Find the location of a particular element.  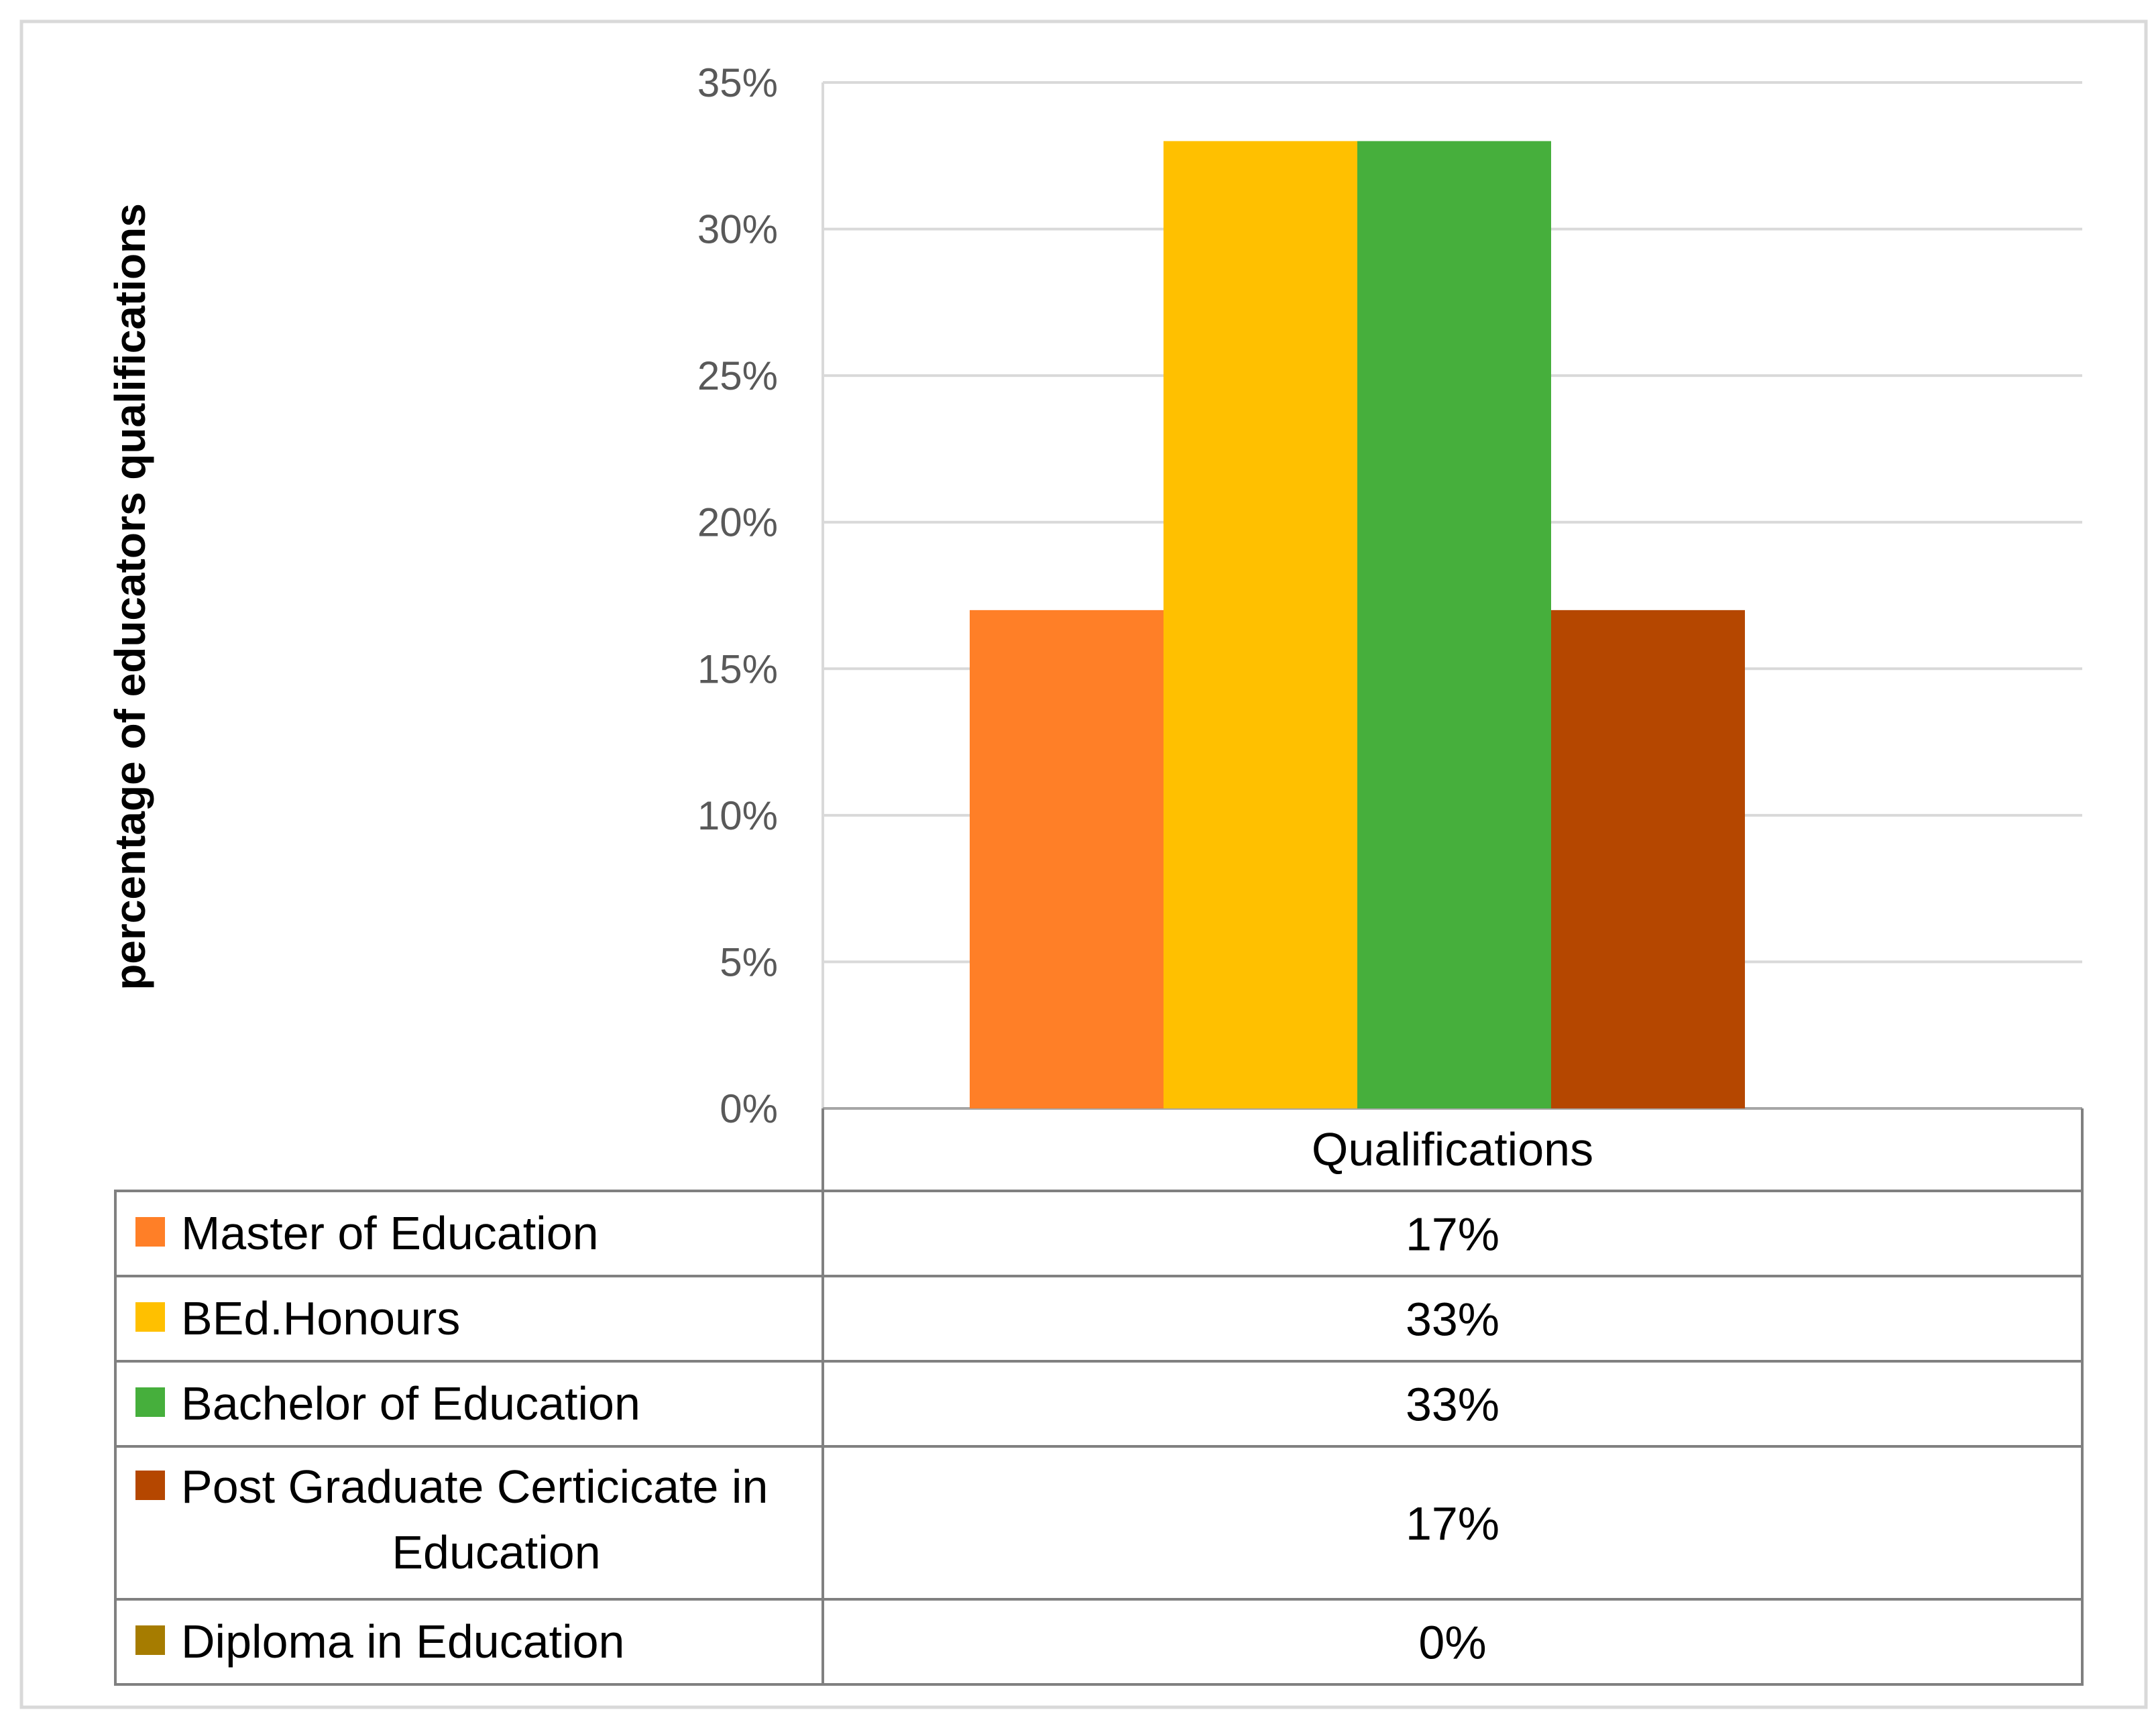

y-tick-label: 25% is located at coordinates (737, 376).